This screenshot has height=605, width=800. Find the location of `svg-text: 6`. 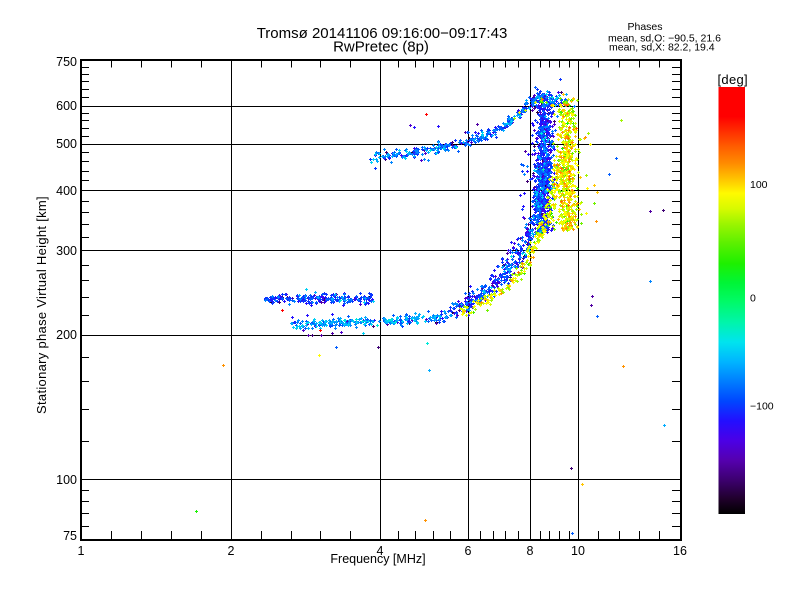

svg-text: 6 is located at coordinates (468, 551).